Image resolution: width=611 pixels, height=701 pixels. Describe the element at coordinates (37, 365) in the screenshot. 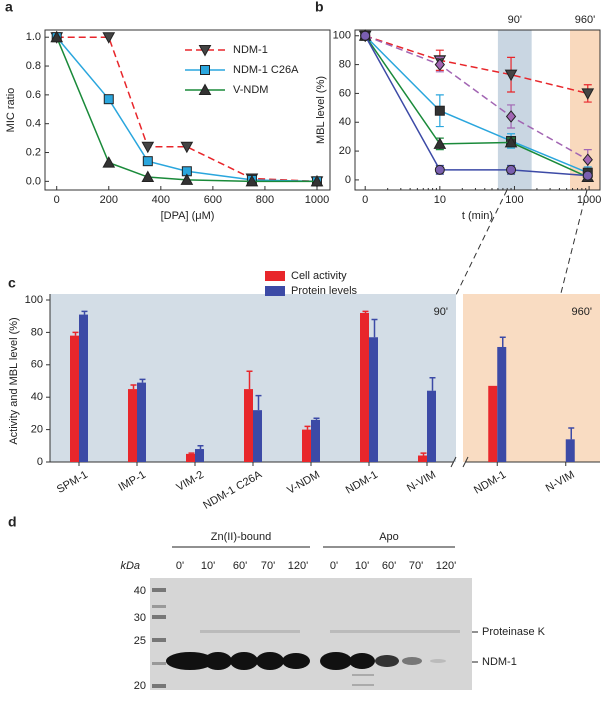

I see `y-tick-label: 60` at that location.